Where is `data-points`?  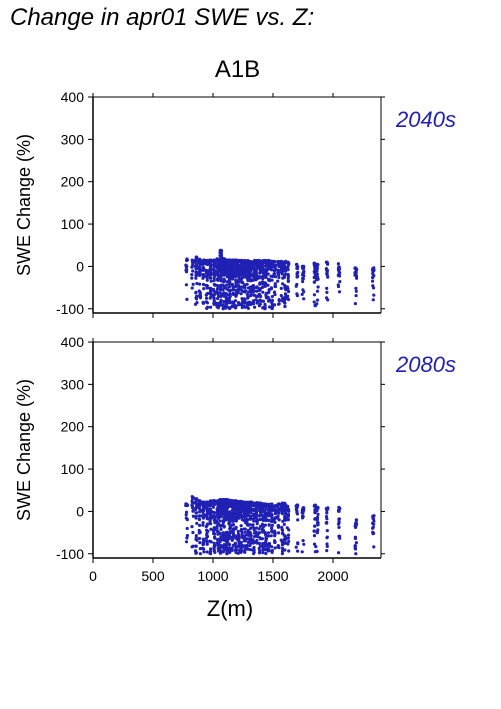
data-points is located at coordinates (280, 279).